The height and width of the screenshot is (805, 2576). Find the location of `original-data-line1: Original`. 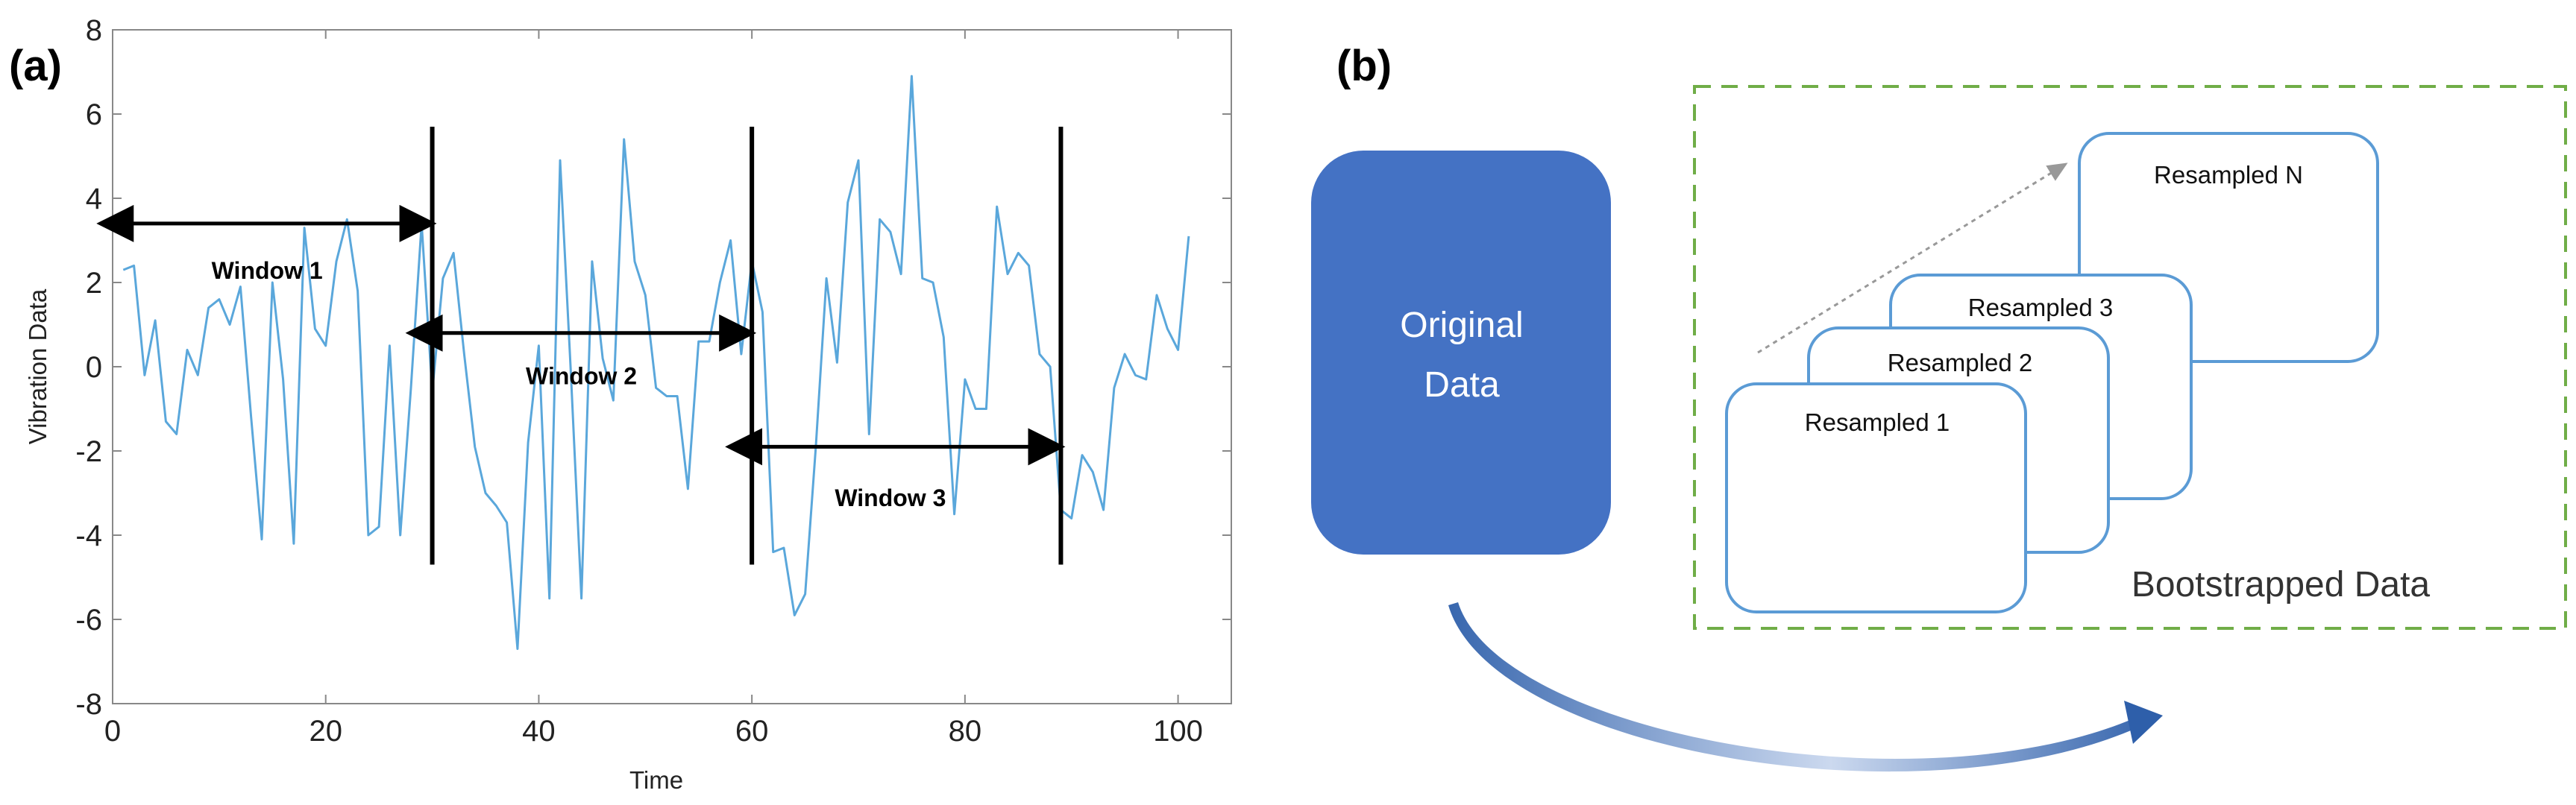

original-data-line1: Original is located at coordinates (1462, 325).